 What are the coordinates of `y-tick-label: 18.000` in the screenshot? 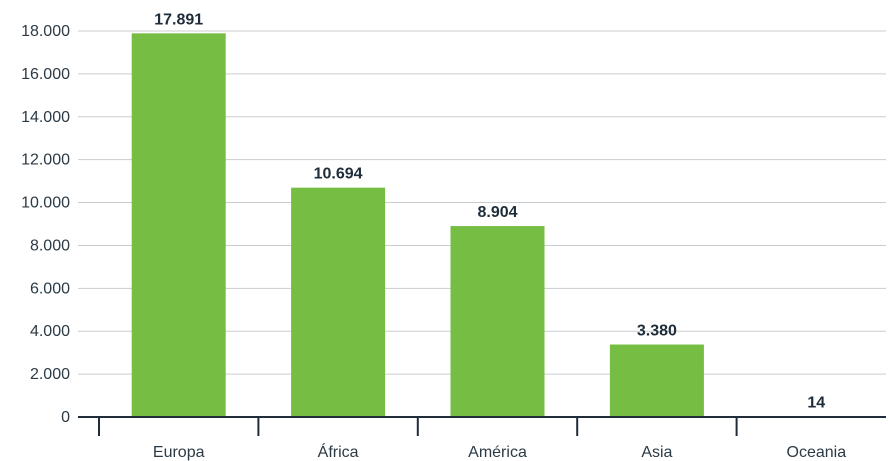 It's located at (45, 31).